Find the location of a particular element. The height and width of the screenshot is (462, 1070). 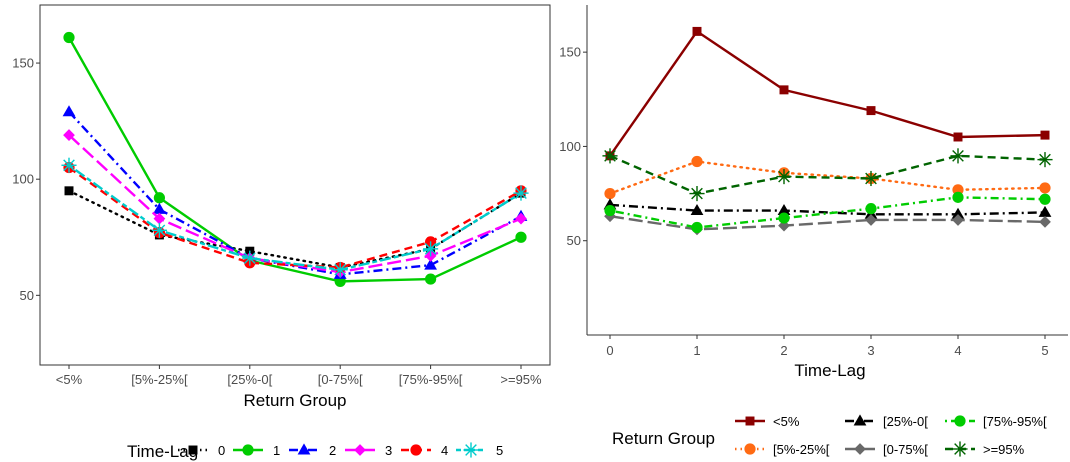

right-x-tick-label: 1 is located at coordinates (696, 350).